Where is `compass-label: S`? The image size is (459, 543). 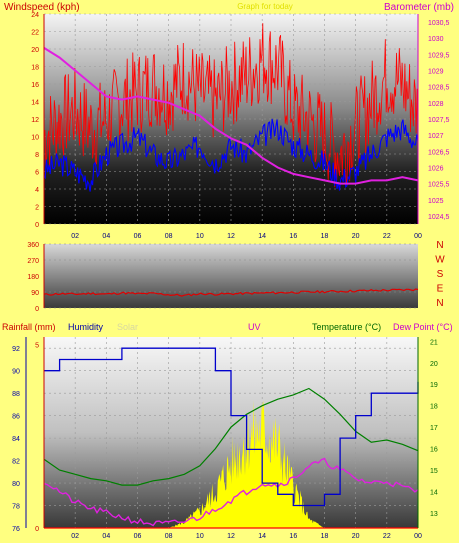
compass-label: S is located at coordinates (440, 274).